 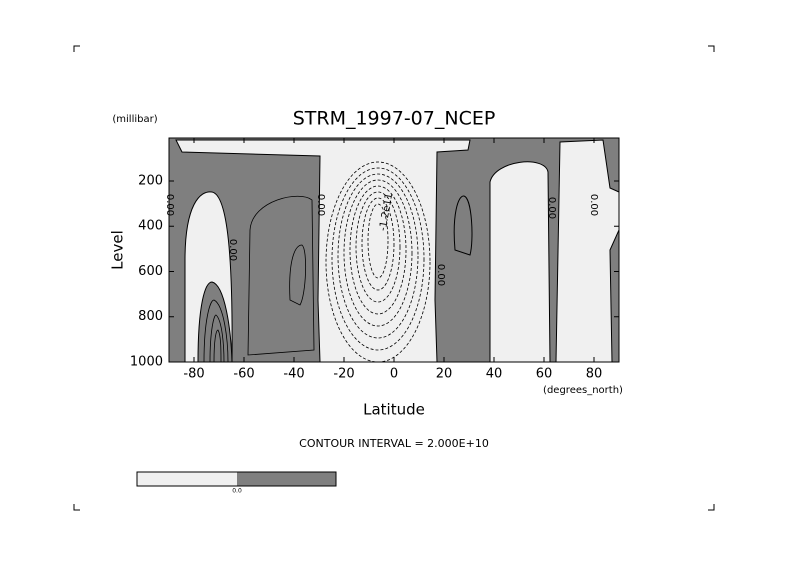 I want to click on colorbar: 0.0, so click(x=236, y=483).